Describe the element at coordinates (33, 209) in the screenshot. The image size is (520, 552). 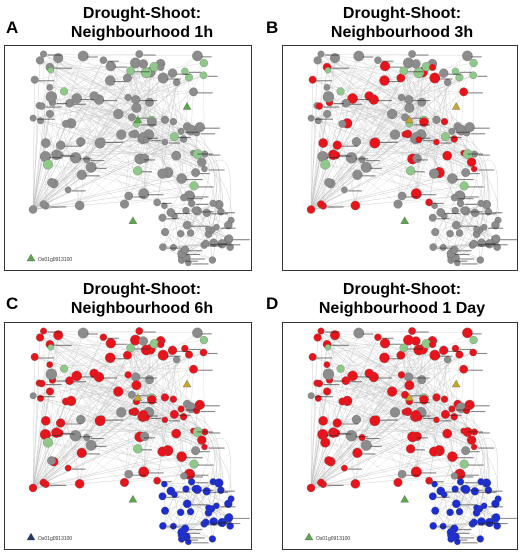
I see `hub-node` at that location.